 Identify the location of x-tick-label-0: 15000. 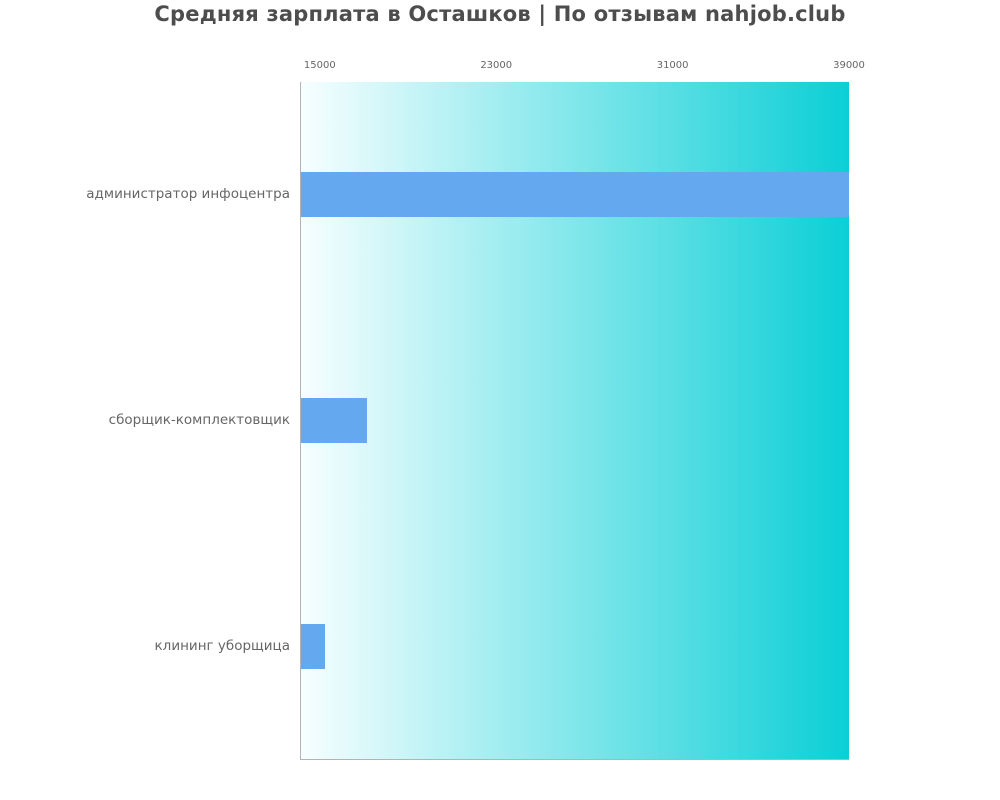
(319, 65).